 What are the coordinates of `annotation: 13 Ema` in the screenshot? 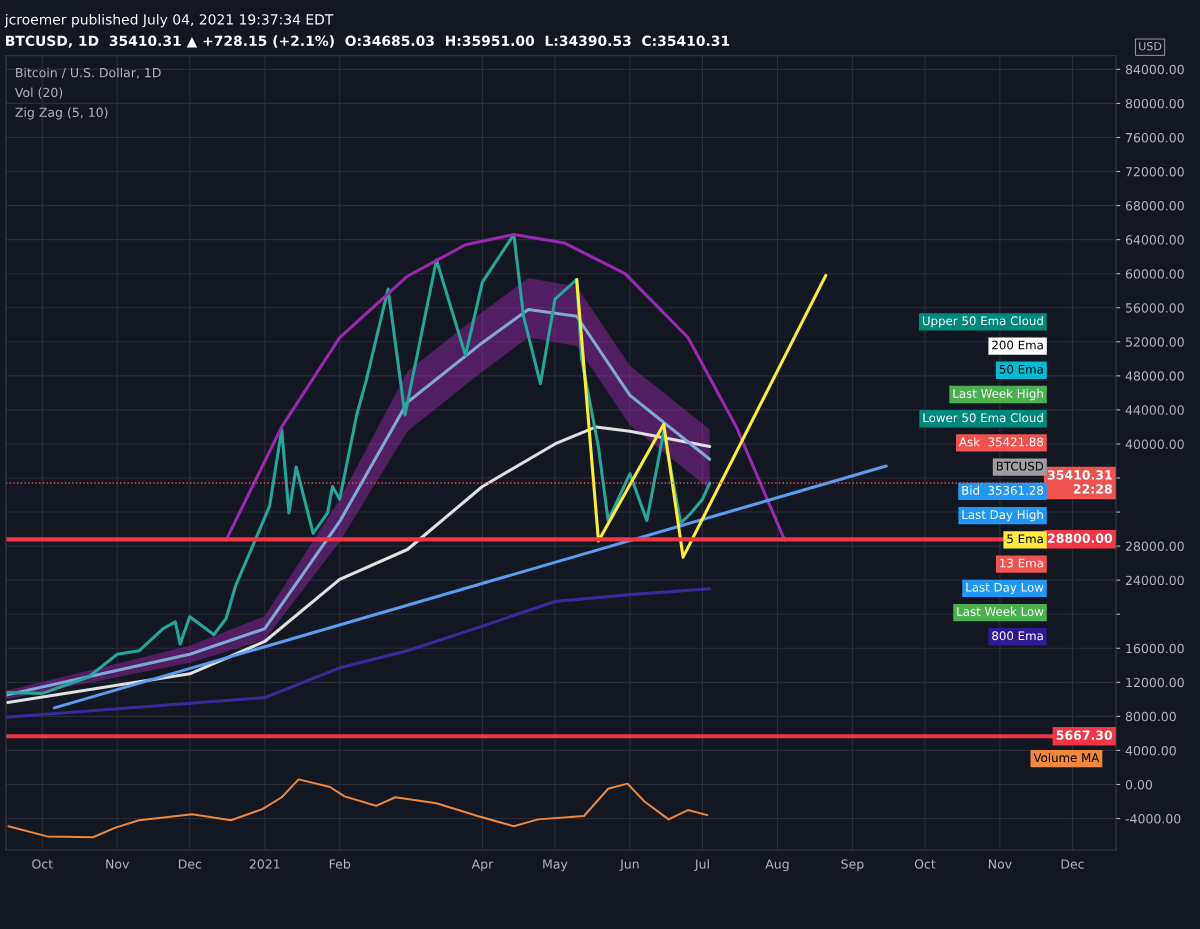 It's located at (1021, 563).